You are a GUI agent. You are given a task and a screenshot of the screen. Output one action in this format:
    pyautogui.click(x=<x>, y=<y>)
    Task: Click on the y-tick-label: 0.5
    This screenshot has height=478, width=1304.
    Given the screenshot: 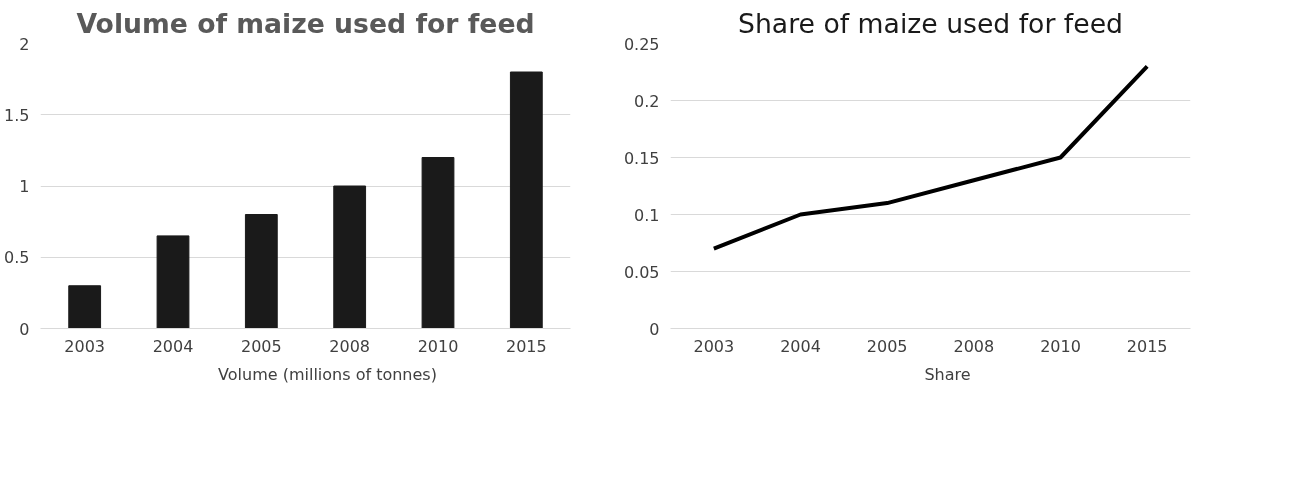 What is the action you would take?
    pyautogui.click(x=17, y=258)
    